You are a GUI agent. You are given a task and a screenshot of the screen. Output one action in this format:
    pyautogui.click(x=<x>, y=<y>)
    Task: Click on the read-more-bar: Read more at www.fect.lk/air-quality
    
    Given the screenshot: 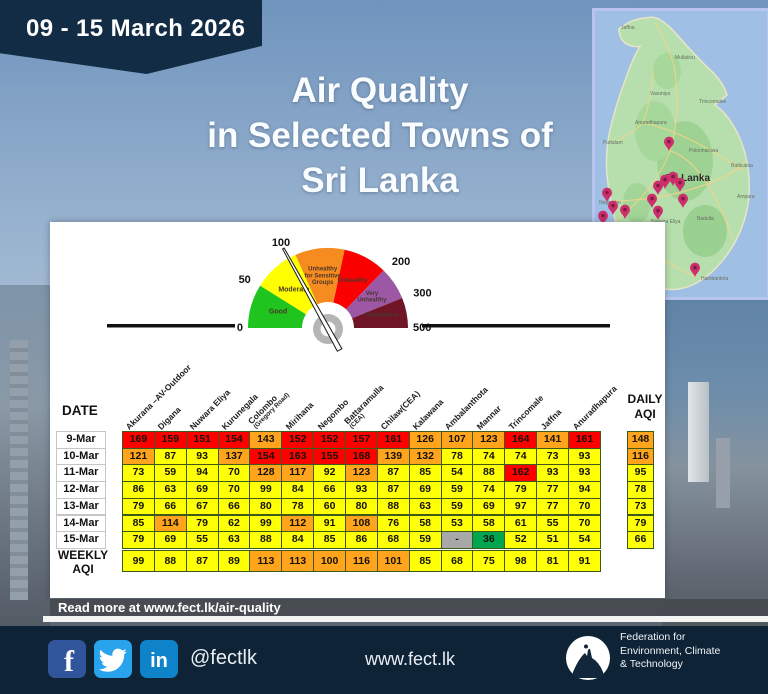 What is the action you would take?
    pyautogui.click(x=409, y=607)
    